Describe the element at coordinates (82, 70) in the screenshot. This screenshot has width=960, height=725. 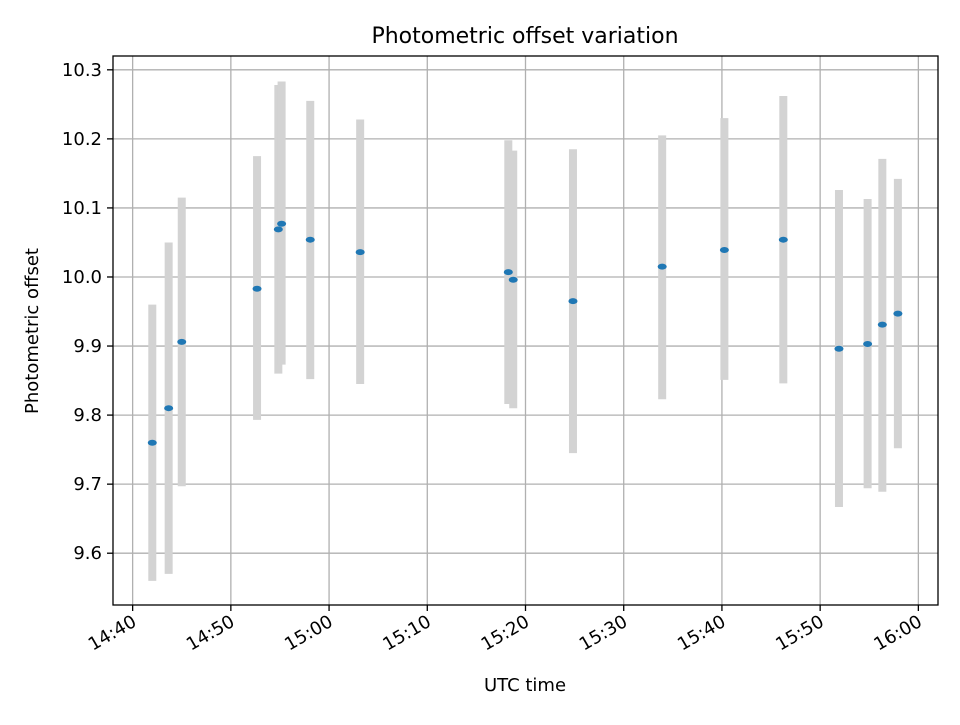
I see `y-tick-label: 10.3` at that location.